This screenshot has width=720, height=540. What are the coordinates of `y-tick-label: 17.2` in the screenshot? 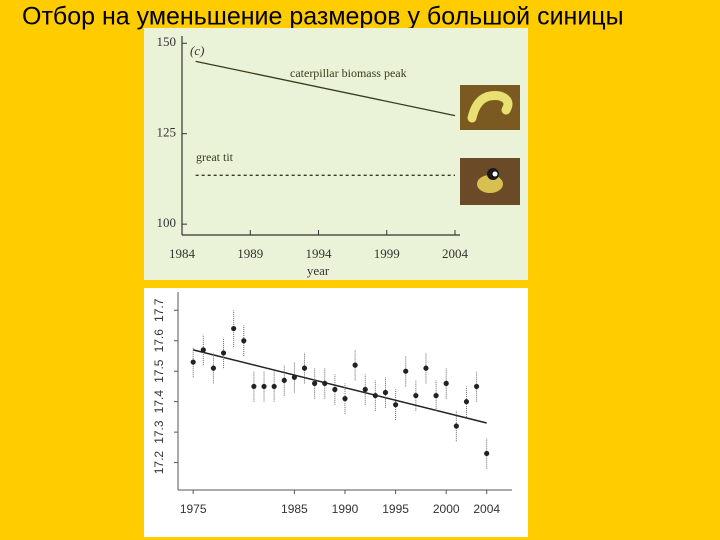 It's located at (159, 463).